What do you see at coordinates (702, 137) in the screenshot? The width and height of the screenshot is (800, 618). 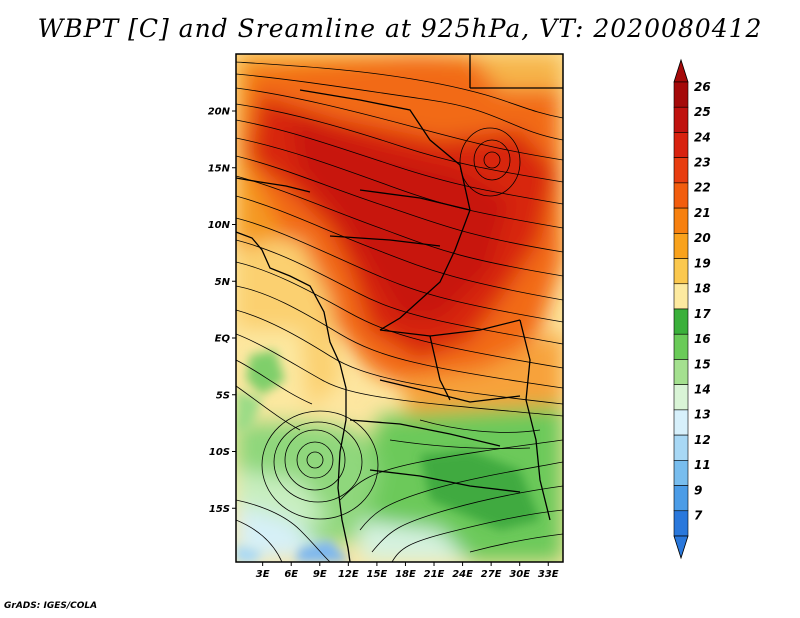 I see `colorbar-label: 24` at bounding box center [702, 137].